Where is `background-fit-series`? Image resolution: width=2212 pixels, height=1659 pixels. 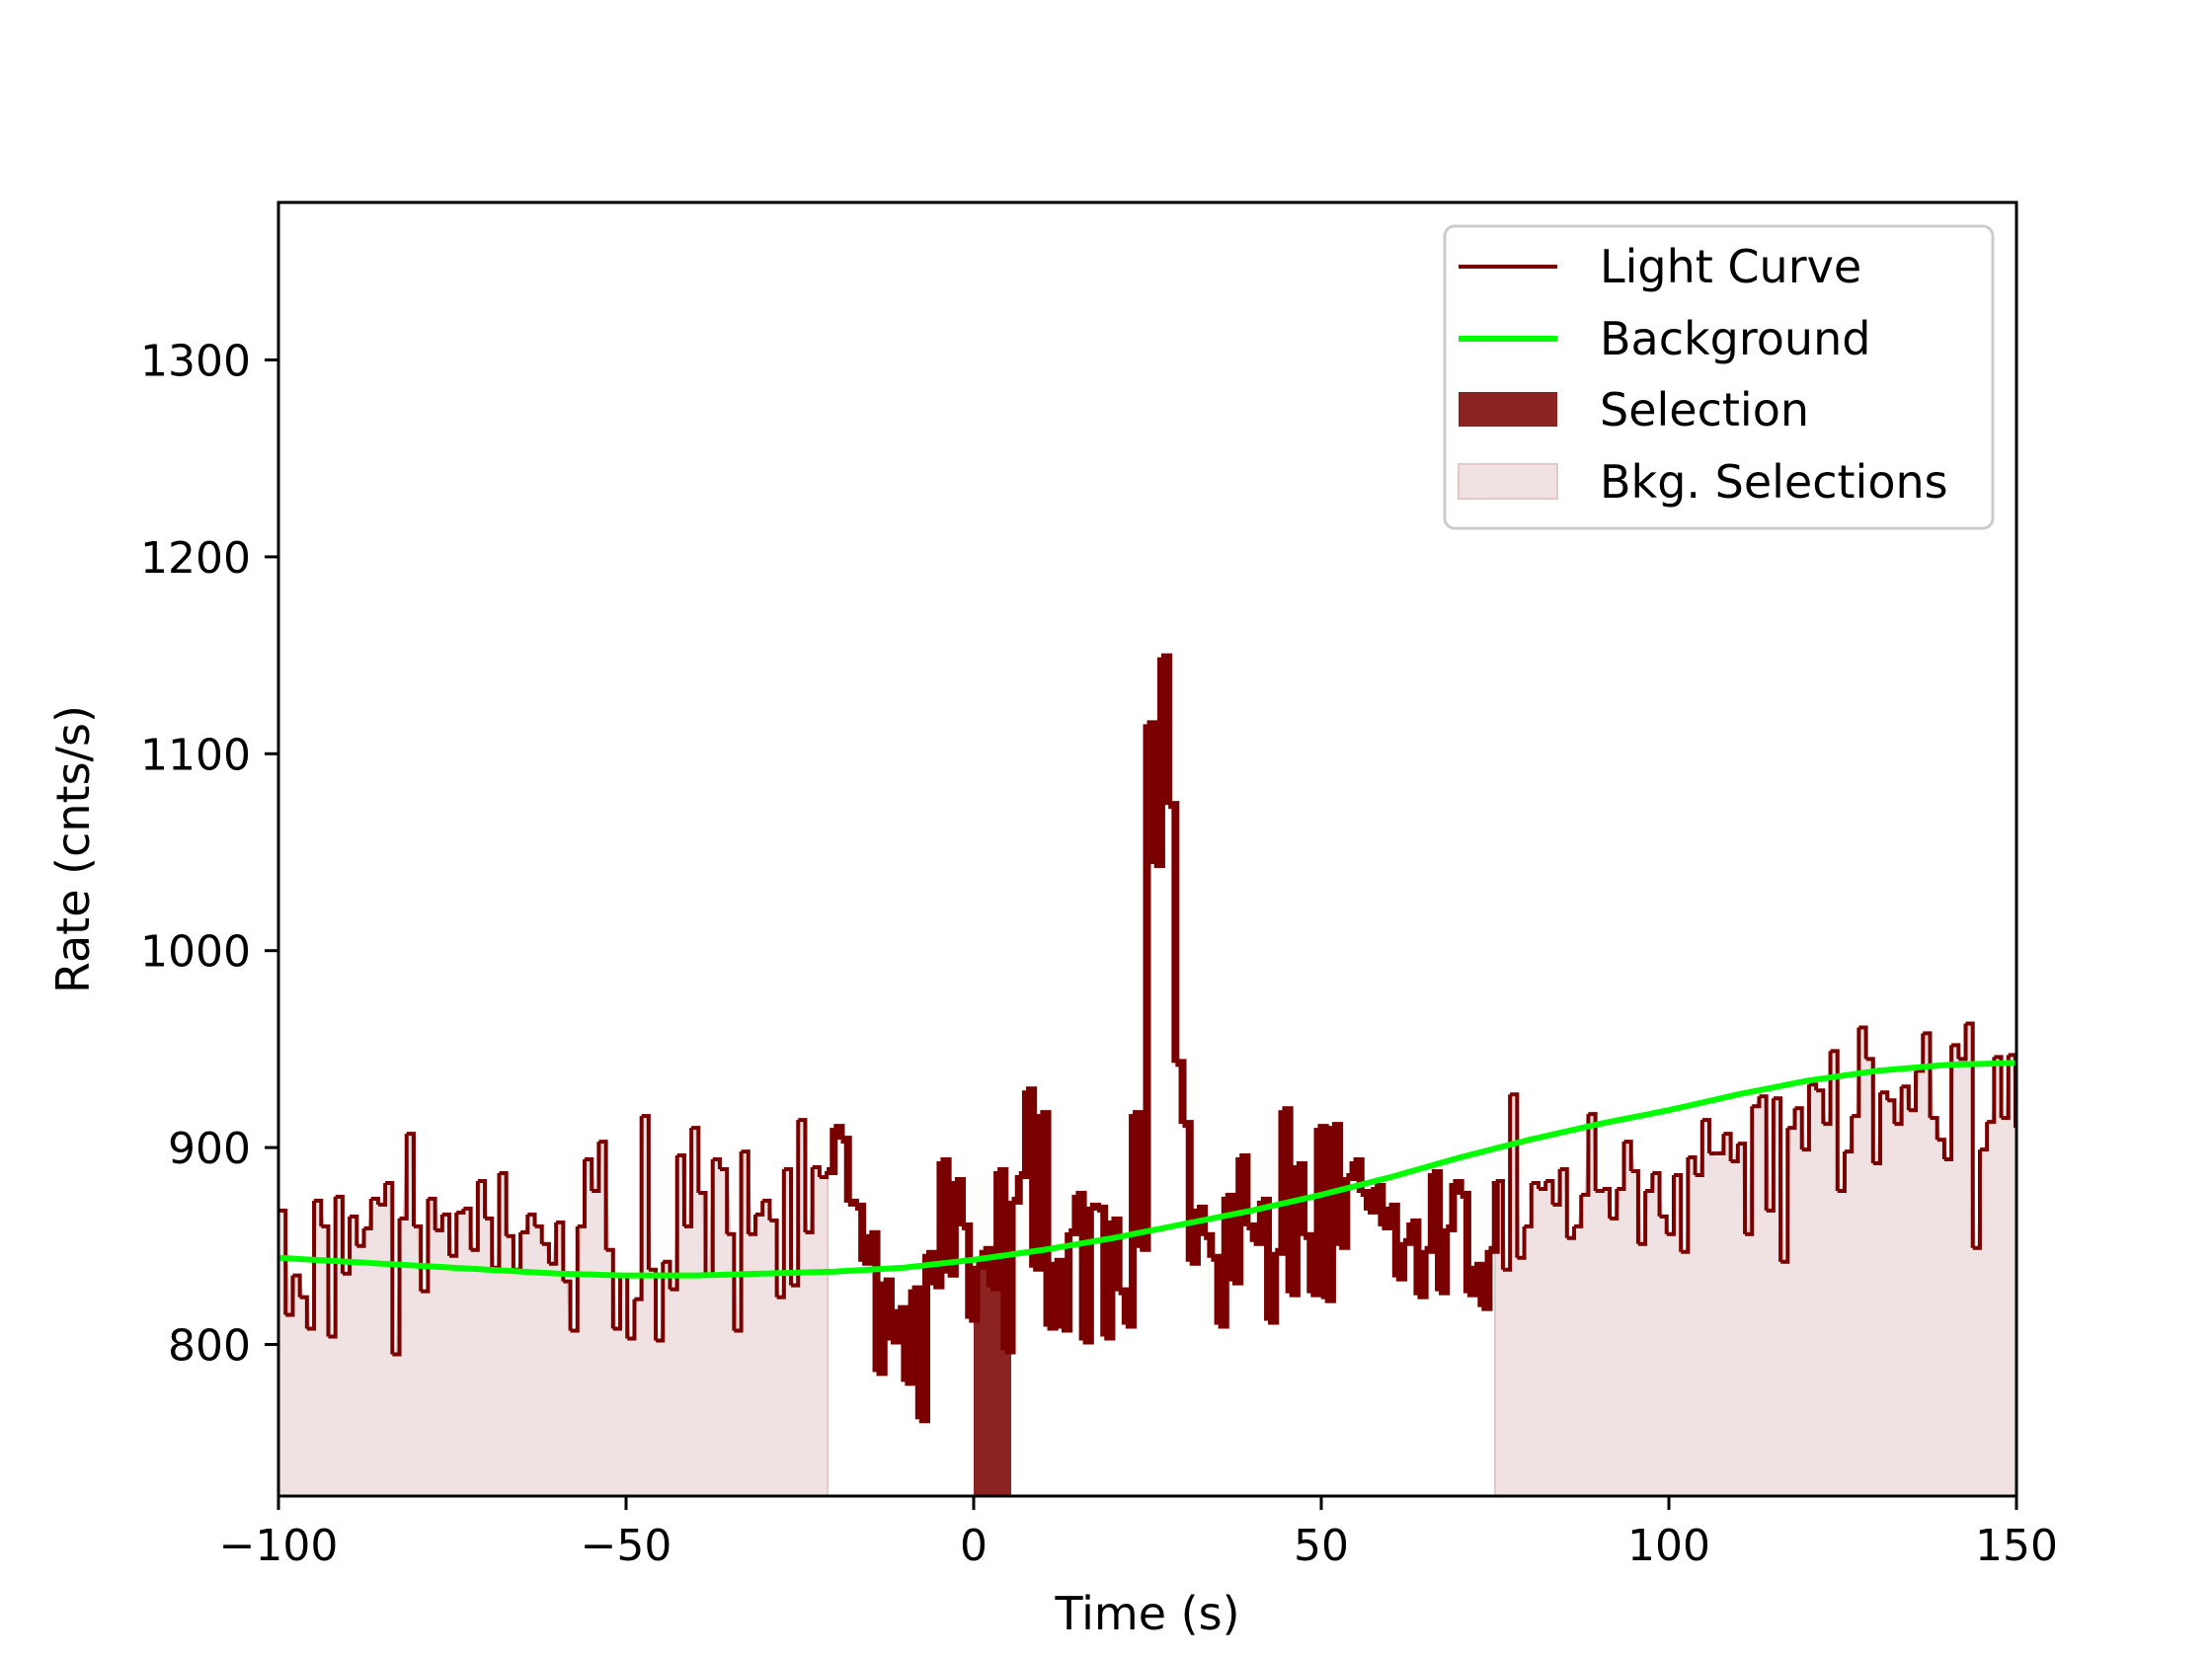
background-fit-series is located at coordinates (1147, 1170).